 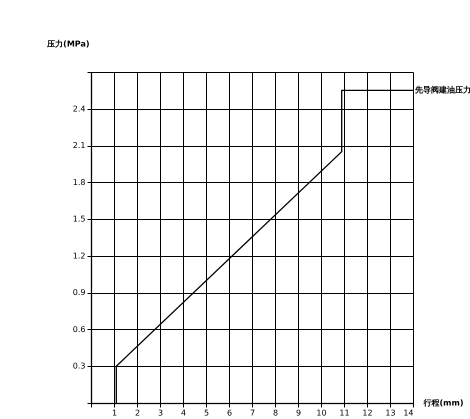 I want to click on x-tick-label: 12, so click(x=367, y=413).